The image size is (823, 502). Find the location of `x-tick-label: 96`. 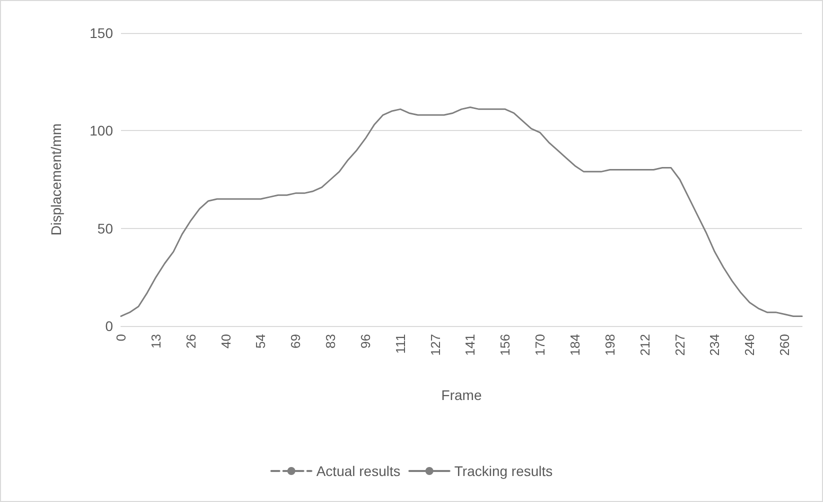

x-tick-label: 96 is located at coordinates (365, 341).